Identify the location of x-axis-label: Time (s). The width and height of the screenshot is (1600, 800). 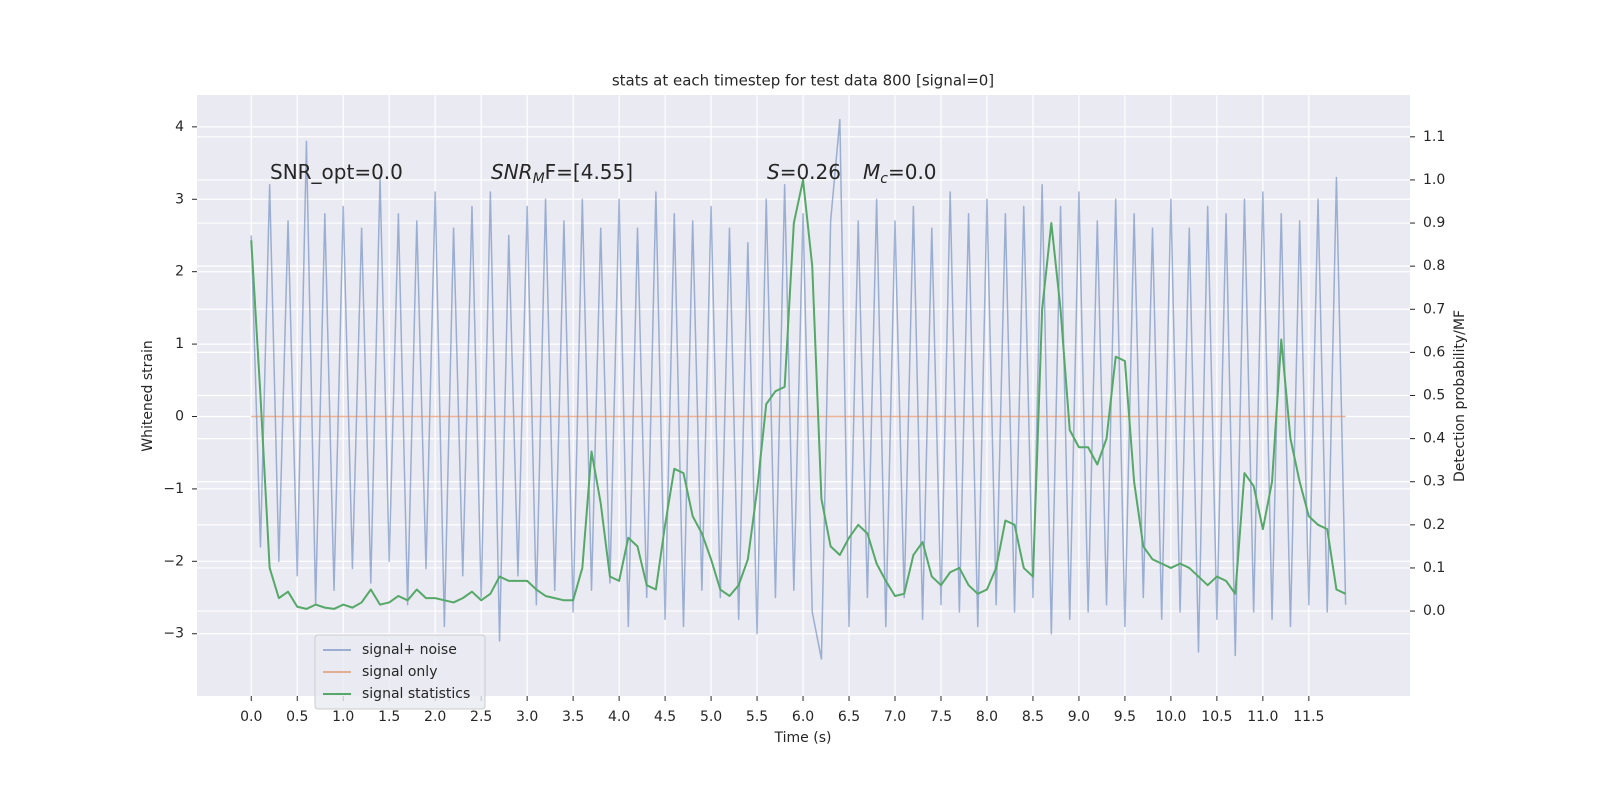
(803, 738).